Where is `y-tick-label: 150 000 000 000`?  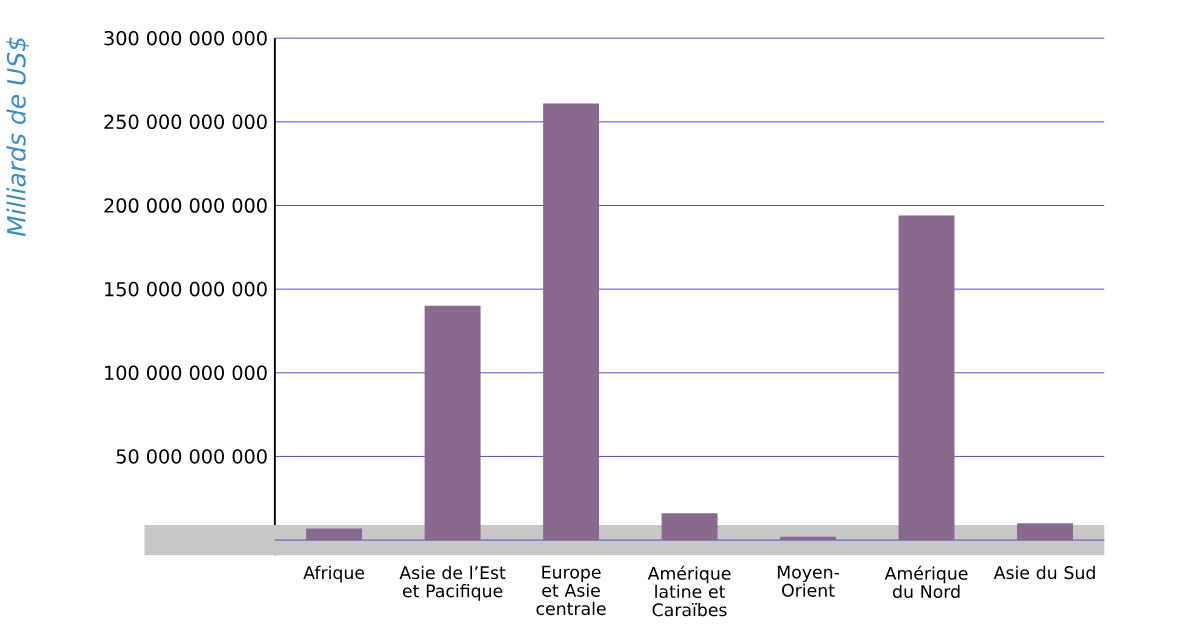 y-tick-label: 150 000 000 000 is located at coordinates (186, 289).